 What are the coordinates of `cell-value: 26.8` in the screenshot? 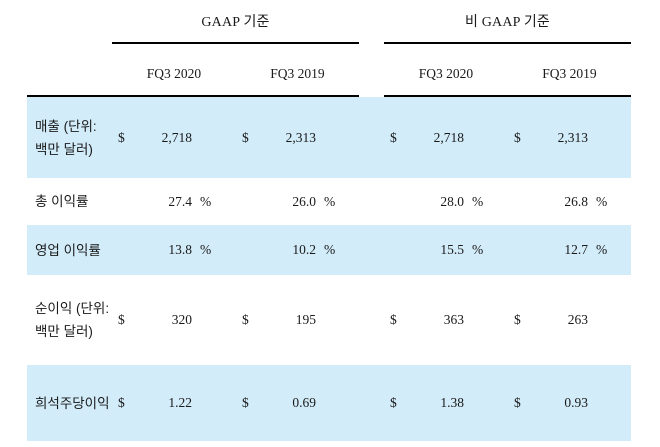 It's located at (576, 201).